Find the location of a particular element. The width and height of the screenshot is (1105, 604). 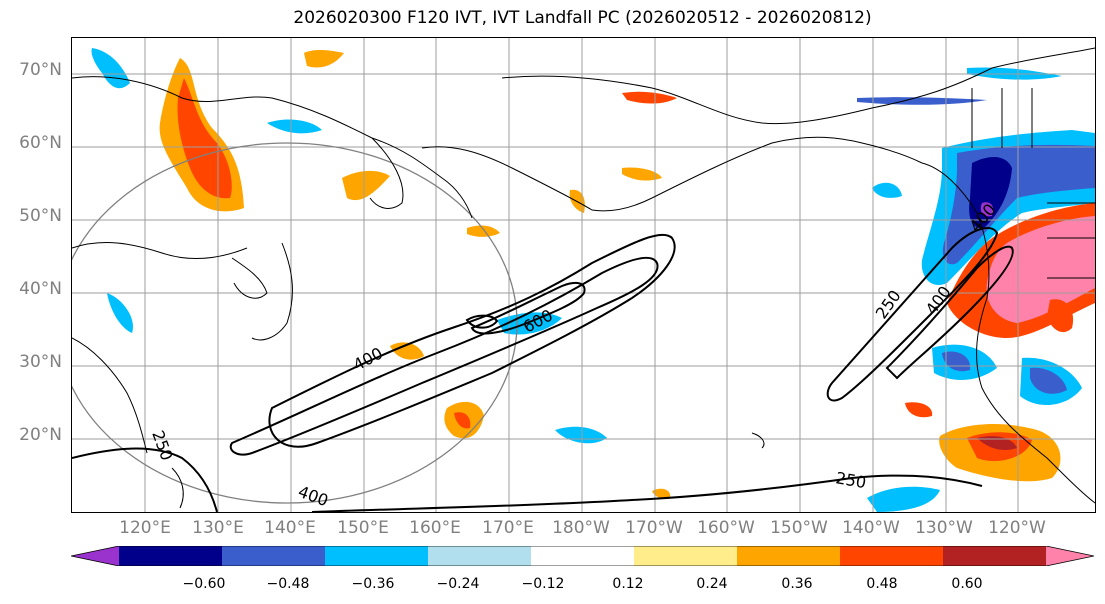

contour-label-250-b: 250 is located at coordinates (888, 304).